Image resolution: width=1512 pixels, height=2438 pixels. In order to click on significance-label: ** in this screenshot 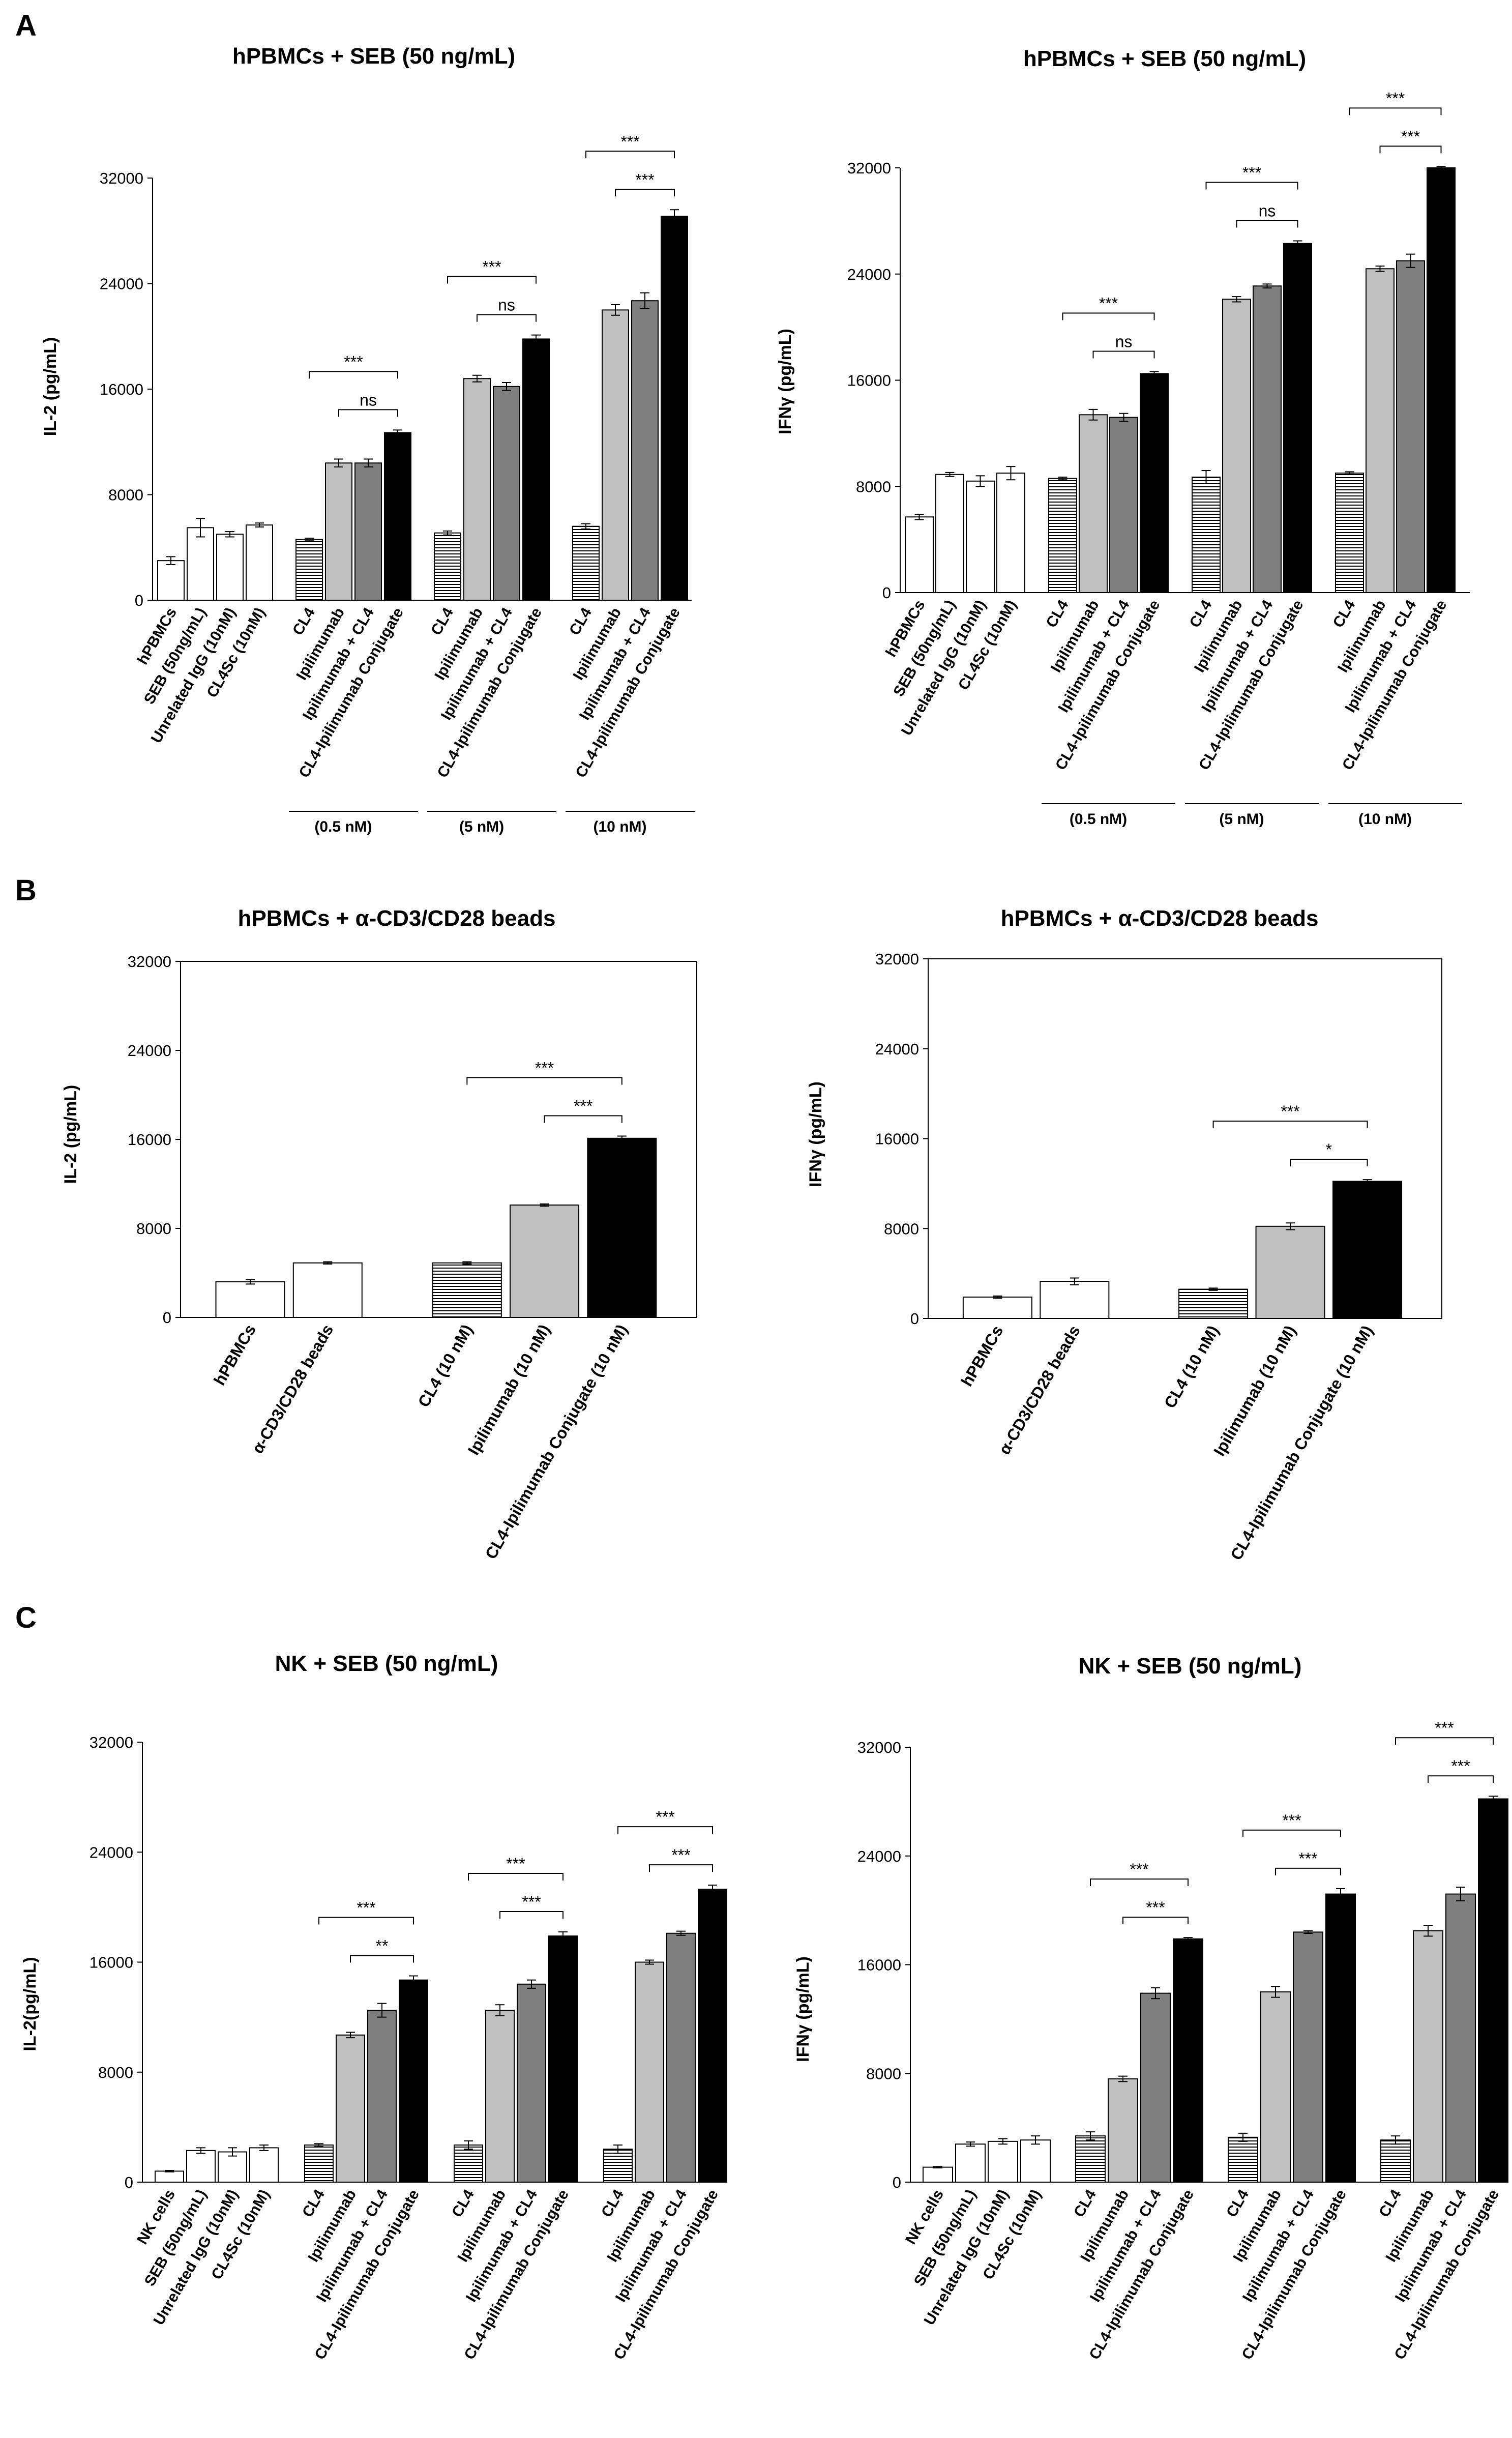, I will do `click(382, 1946)`.